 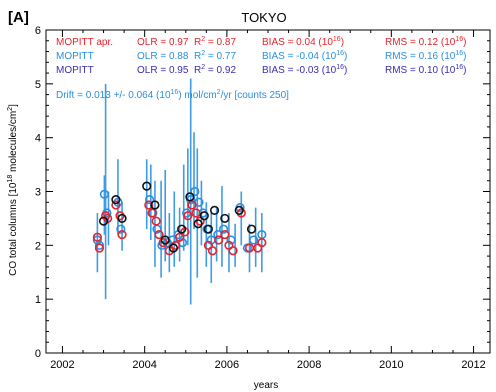 I want to click on stats-r2: R2 = 0.87, so click(x=215, y=42).